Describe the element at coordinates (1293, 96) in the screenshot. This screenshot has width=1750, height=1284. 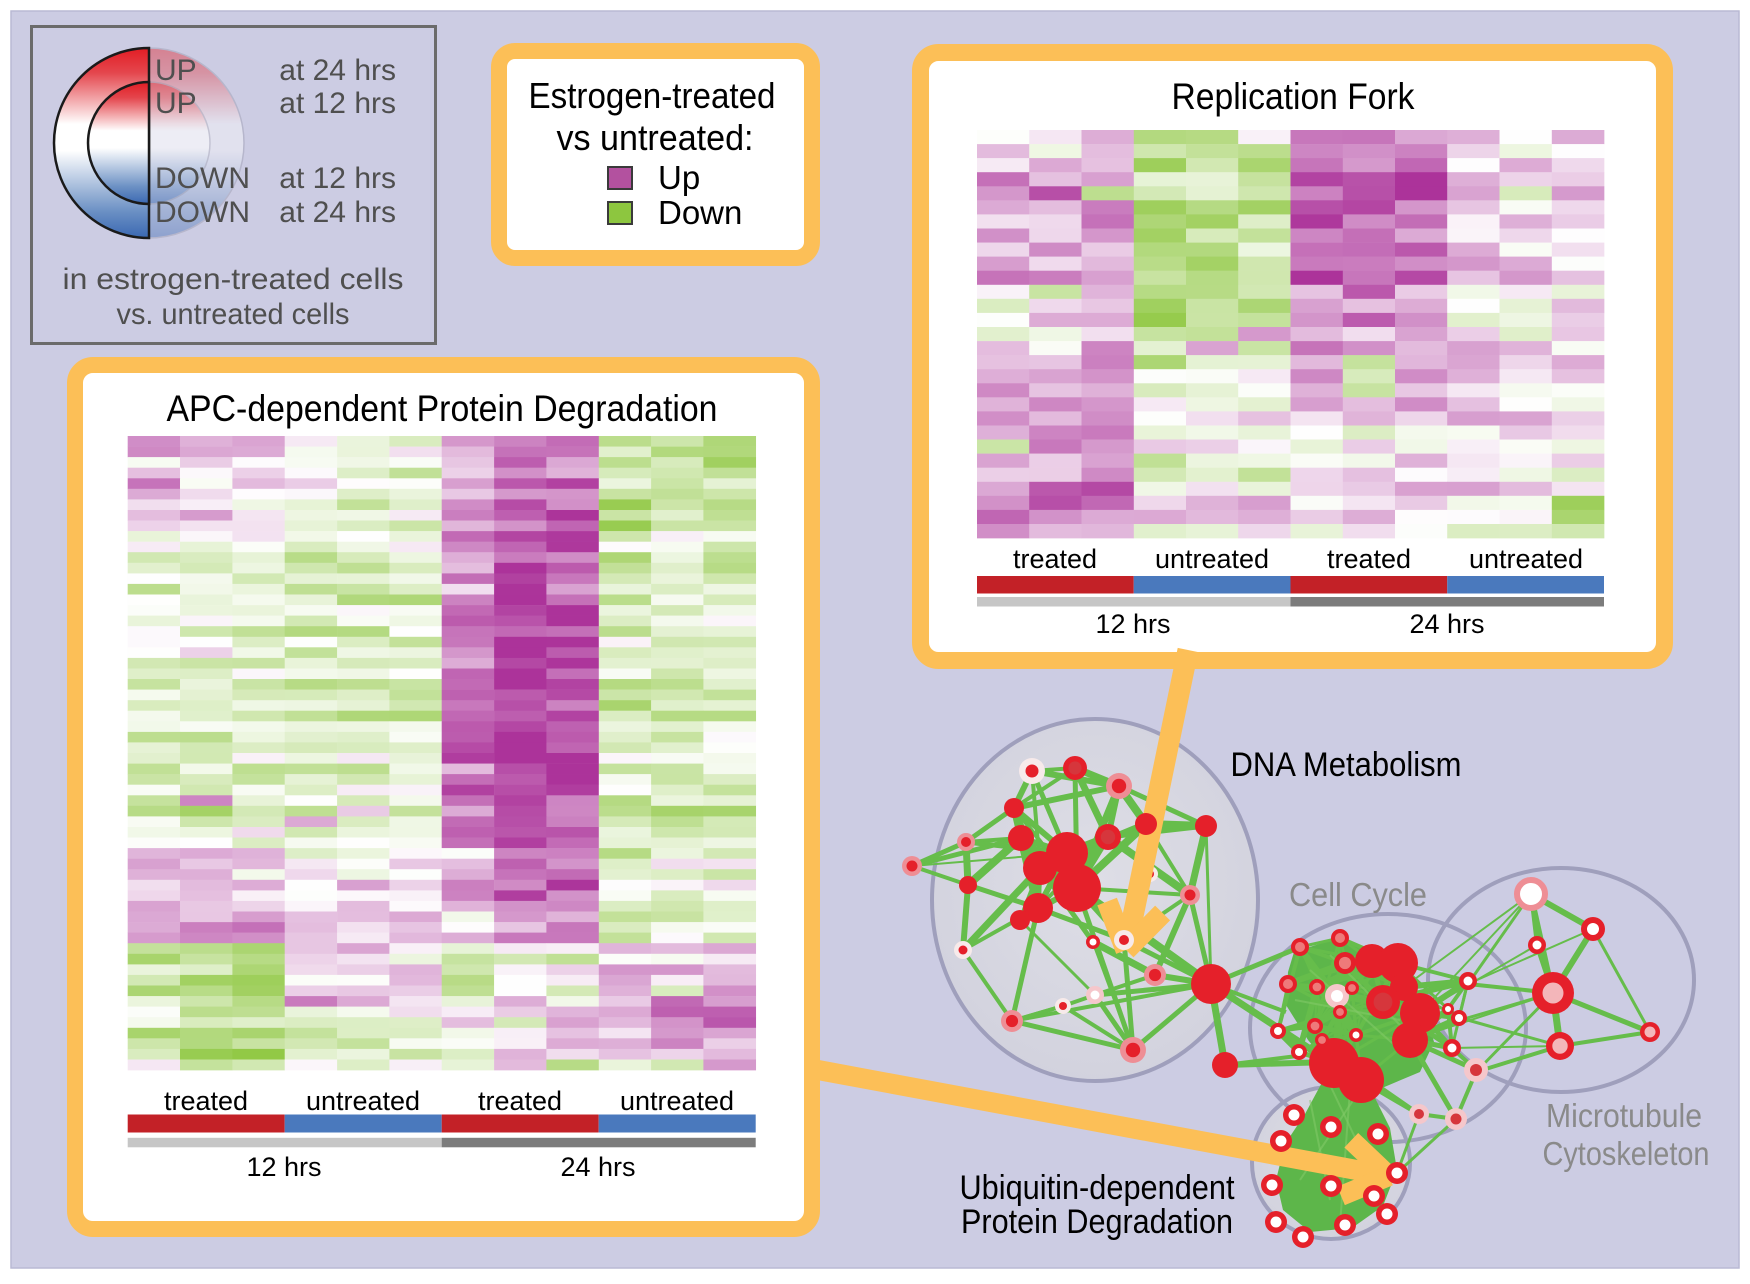
I see `svg-text: Replication Fork` at that location.